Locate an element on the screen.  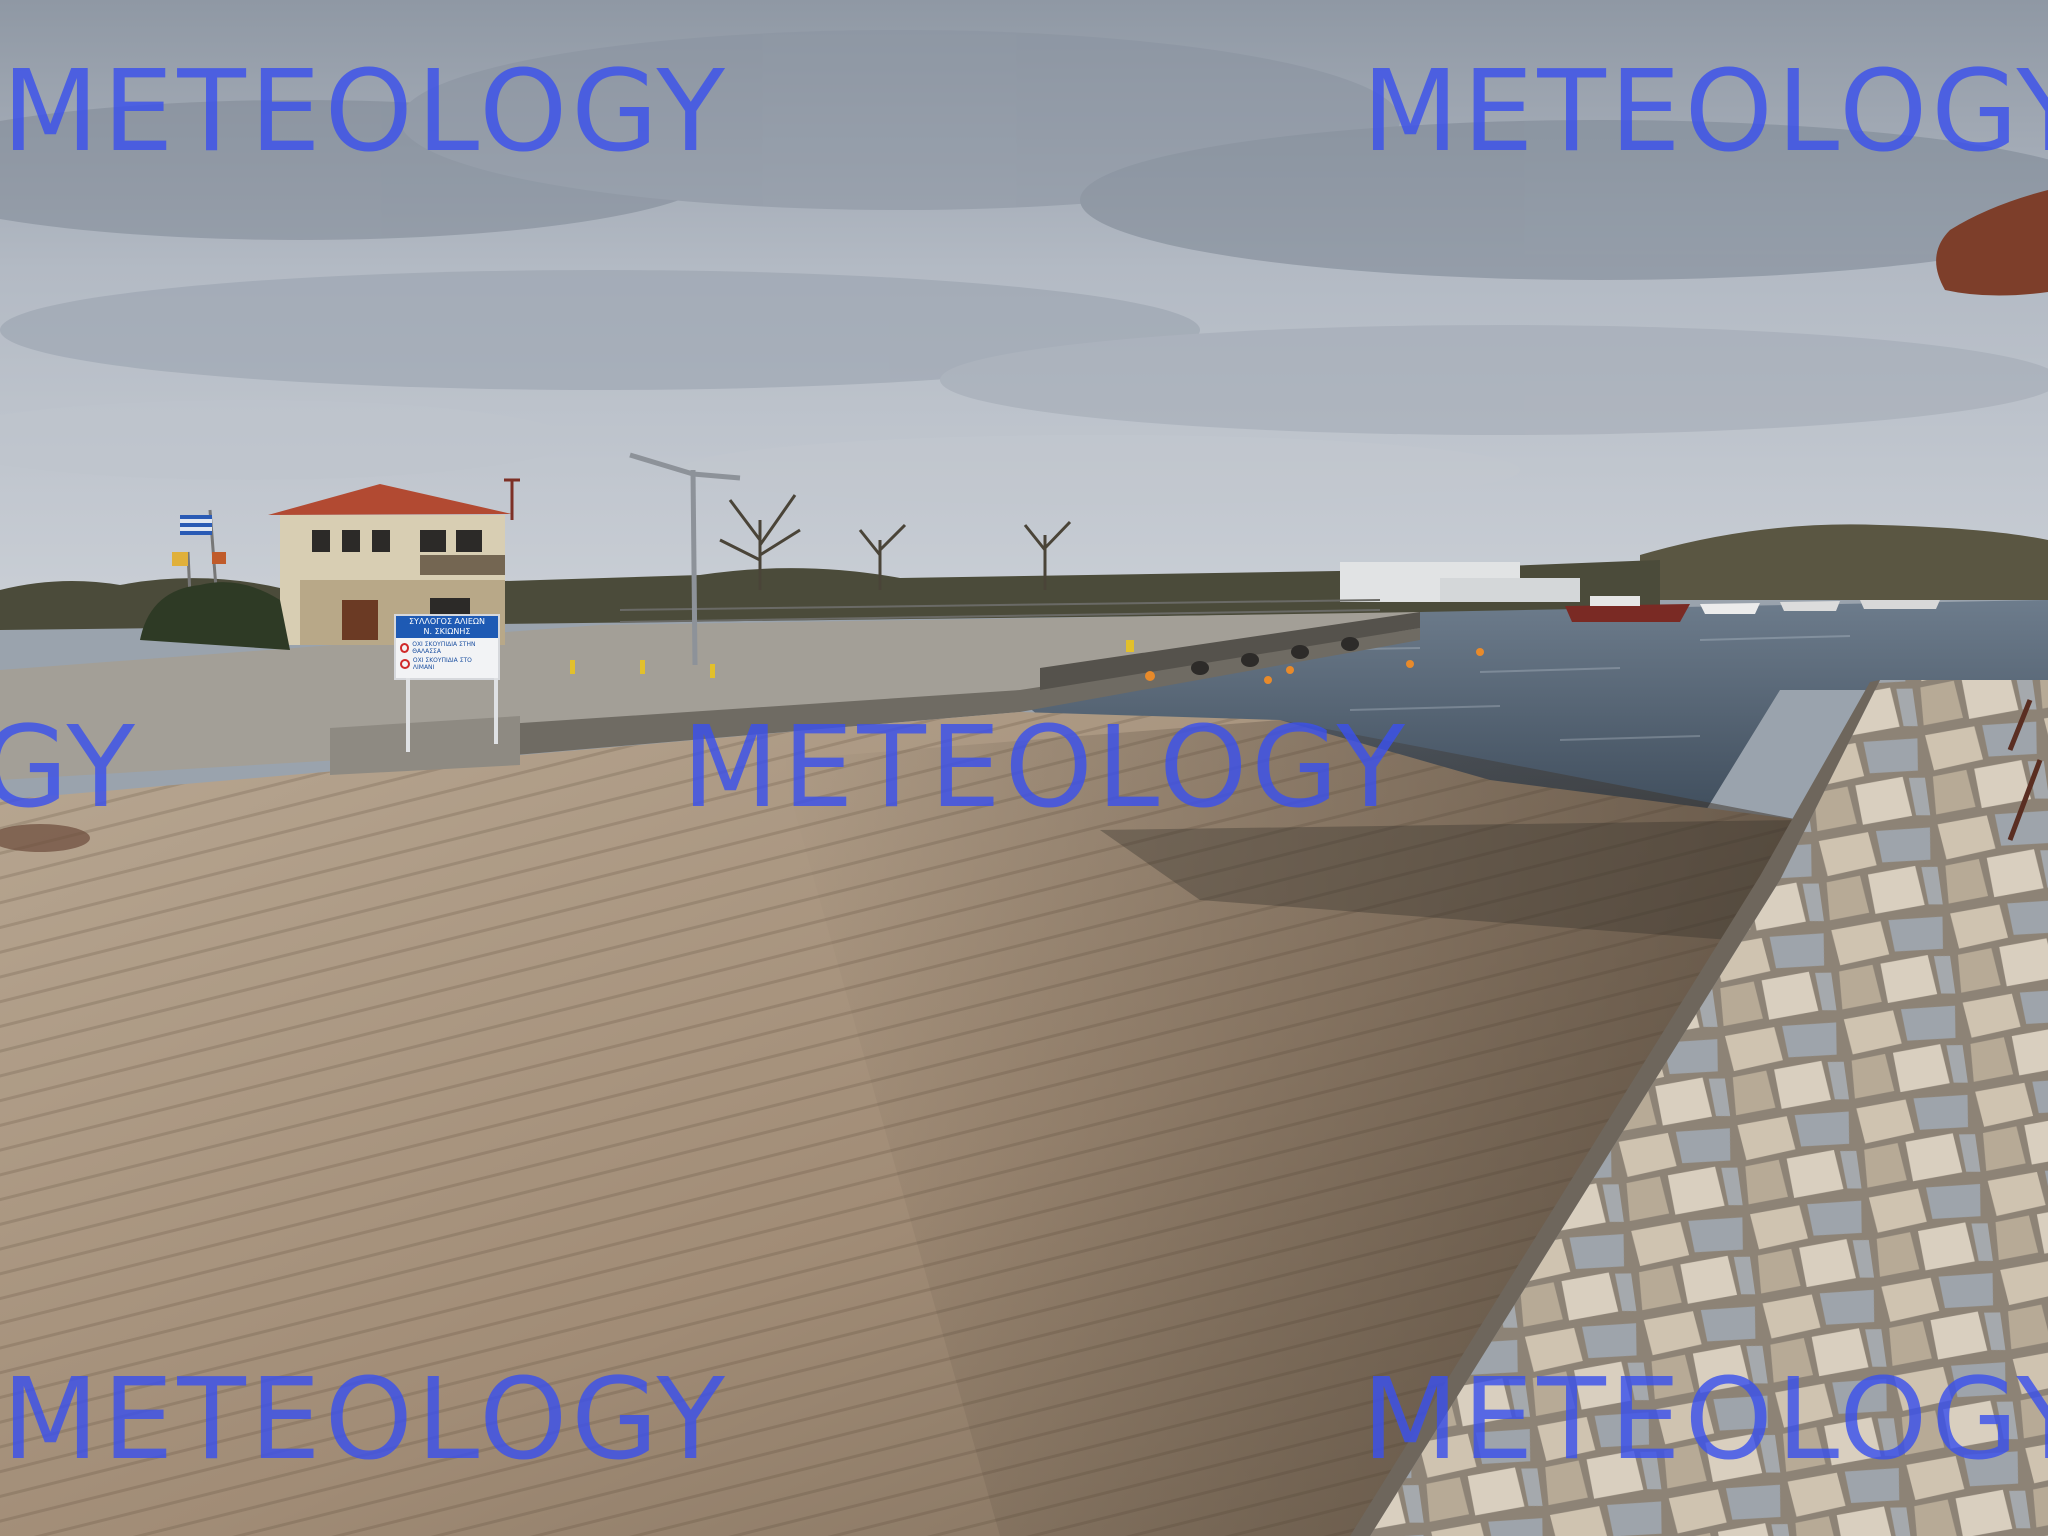
street-light is located at coordinates (685, 559).